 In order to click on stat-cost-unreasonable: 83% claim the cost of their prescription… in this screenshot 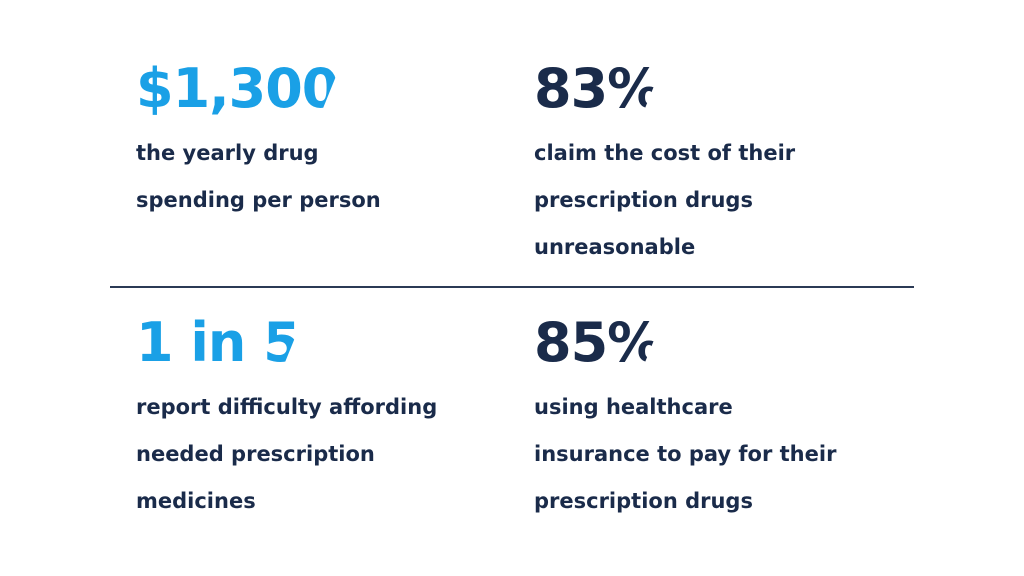, I will do `click(664, 164)`.